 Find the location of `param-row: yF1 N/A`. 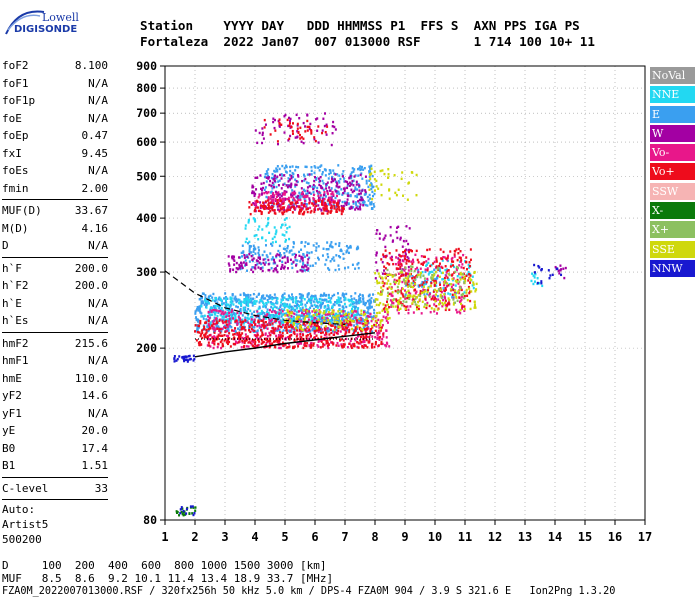

param-row: yF1 N/A is located at coordinates (55, 414).